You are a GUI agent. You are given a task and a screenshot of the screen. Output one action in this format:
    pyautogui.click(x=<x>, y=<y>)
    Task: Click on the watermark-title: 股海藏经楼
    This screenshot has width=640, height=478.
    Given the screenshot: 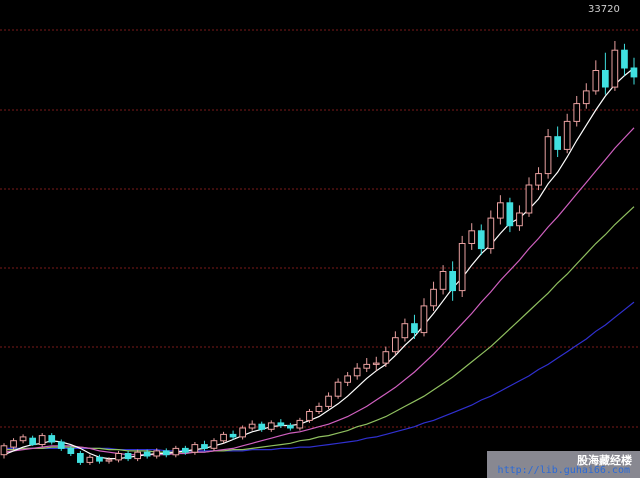 What is the action you would take?
    pyautogui.click(x=604, y=460)
    